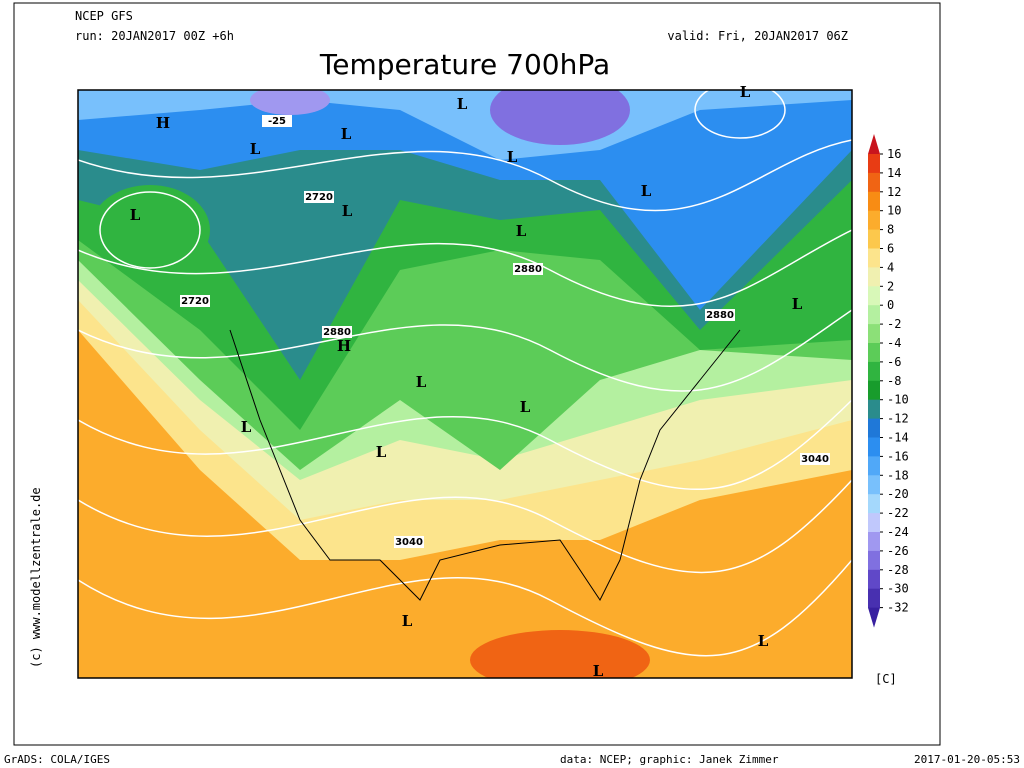 This screenshot has width=1024, height=768. I want to click on colorbar-label: -22, so click(898, 513).